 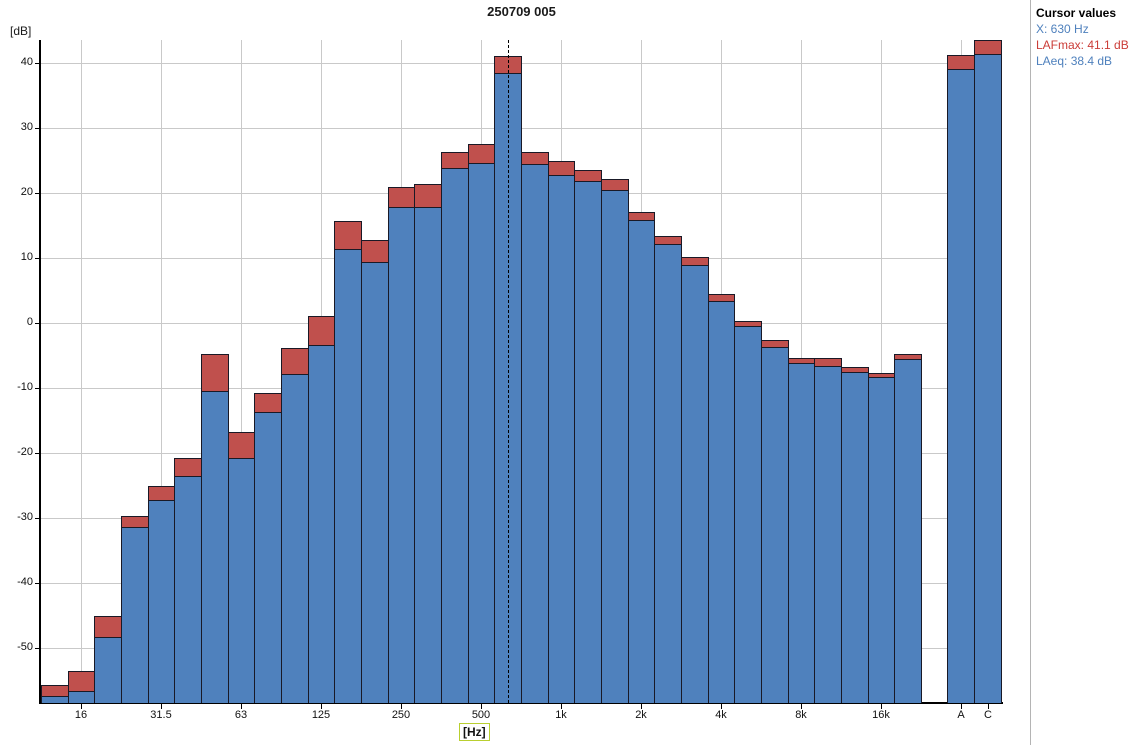 What do you see at coordinates (615, 446) in the screenshot?
I see `bar-laeq-1.6k` at bounding box center [615, 446].